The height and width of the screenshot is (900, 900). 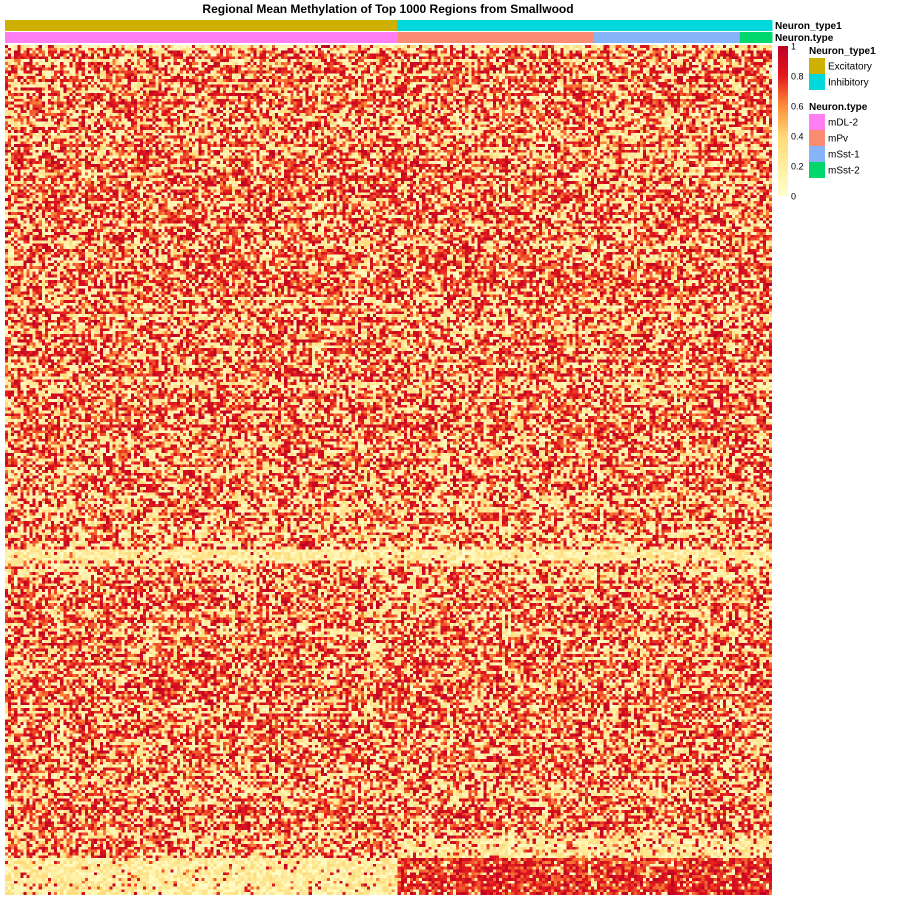 What do you see at coordinates (844, 155) in the screenshot?
I see `legend-label: mSst-1` at bounding box center [844, 155].